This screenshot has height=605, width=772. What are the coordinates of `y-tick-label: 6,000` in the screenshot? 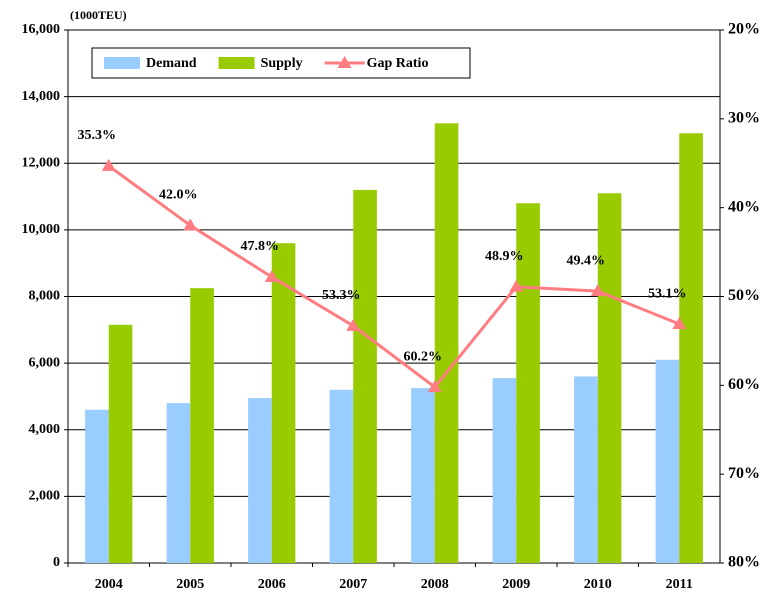 It's located at (45, 362).